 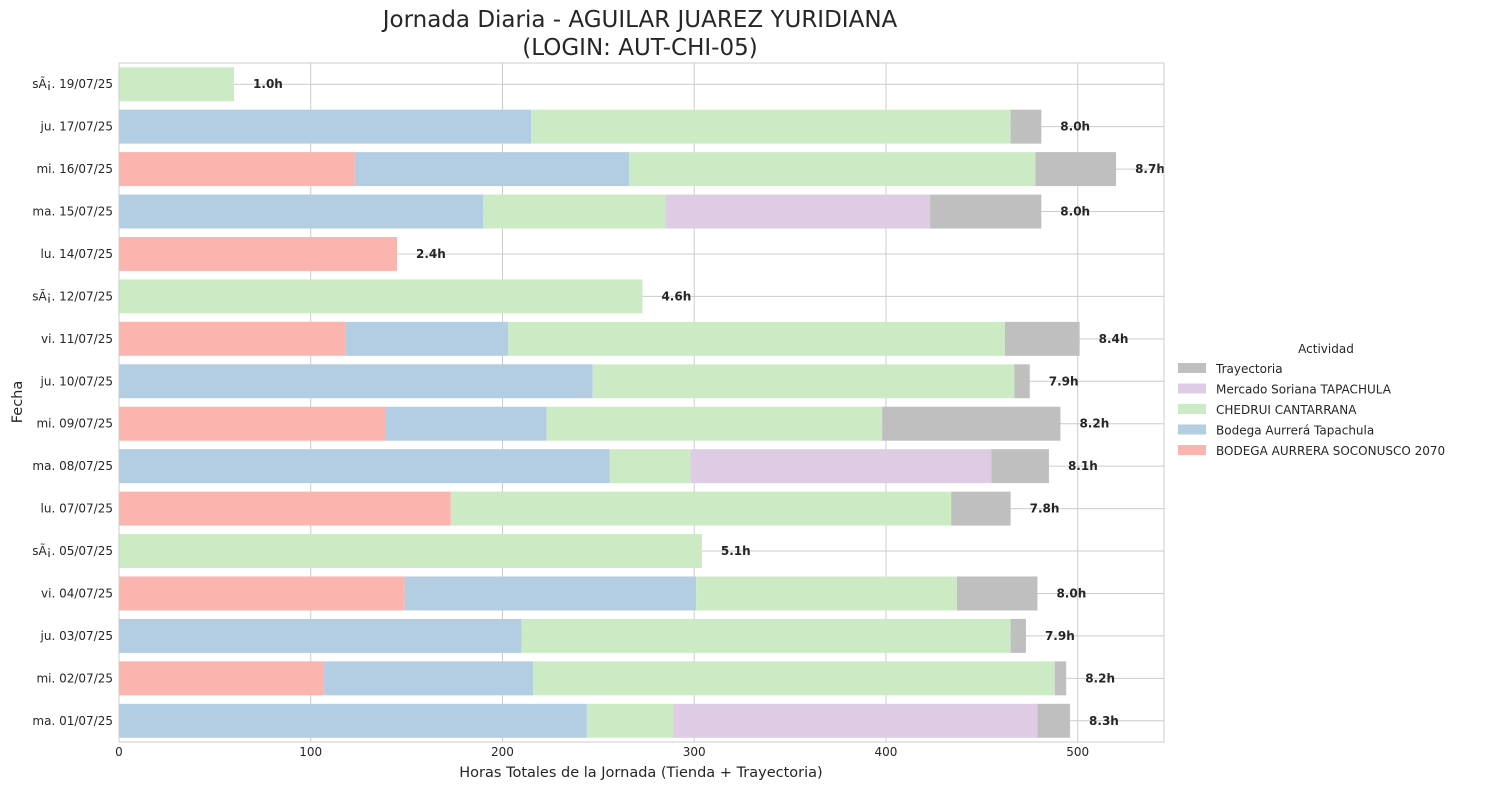 What do you see at coordinates (77, 593) in the screenshot?
I see `y-tick-label: vi. 04/07/25` at bounding box center [77, 593].